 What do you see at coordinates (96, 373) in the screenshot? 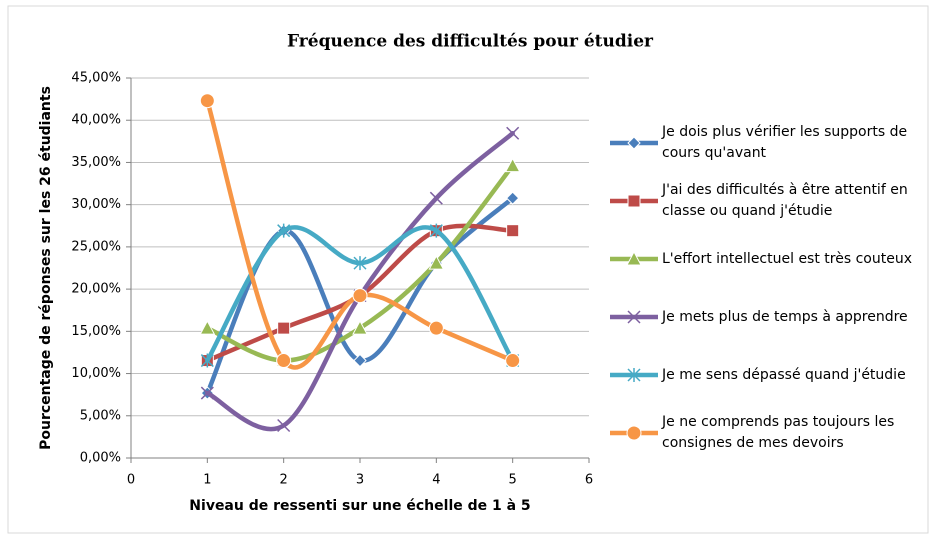
I see `y-tick-label: 10,00%` at bounding box center [96, 373].